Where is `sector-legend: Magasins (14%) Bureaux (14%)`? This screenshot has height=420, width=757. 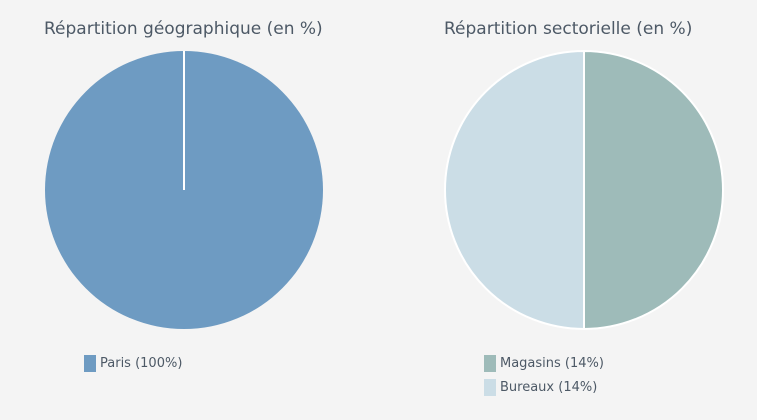 sector-legend: Magasins (14%) Bureaux (14%) is located at coordinates (544, 375).